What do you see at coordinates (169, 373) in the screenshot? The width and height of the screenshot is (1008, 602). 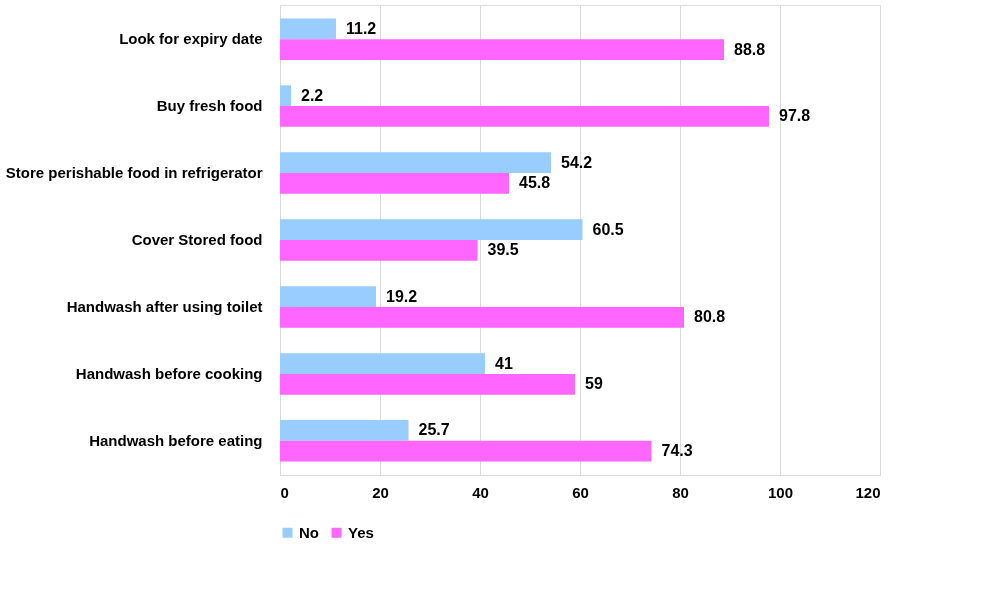 I see `y-tick-label: Handwash before cooking` at bounding box center [169, 373].